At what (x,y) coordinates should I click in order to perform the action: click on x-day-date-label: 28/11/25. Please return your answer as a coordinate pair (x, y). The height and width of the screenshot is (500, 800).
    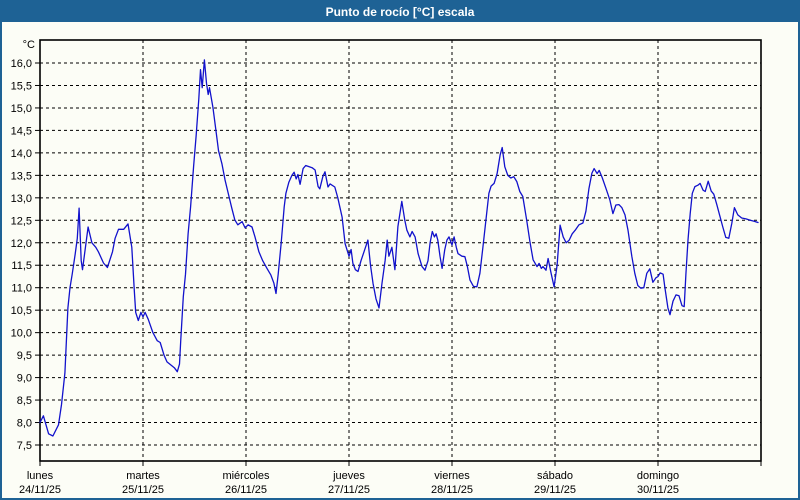
    Looking at the image, I should click on (452, 490).